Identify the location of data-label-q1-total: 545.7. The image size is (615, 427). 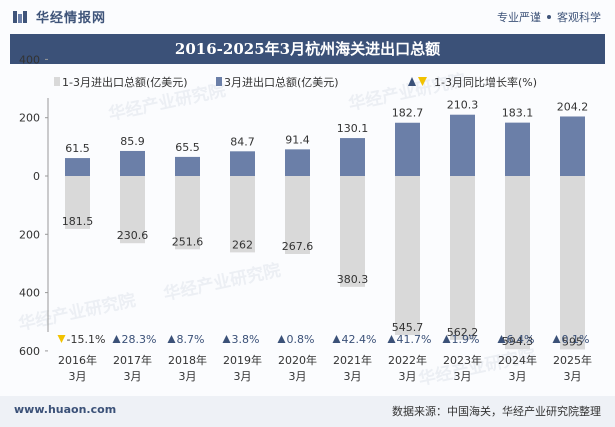
(408, 327).